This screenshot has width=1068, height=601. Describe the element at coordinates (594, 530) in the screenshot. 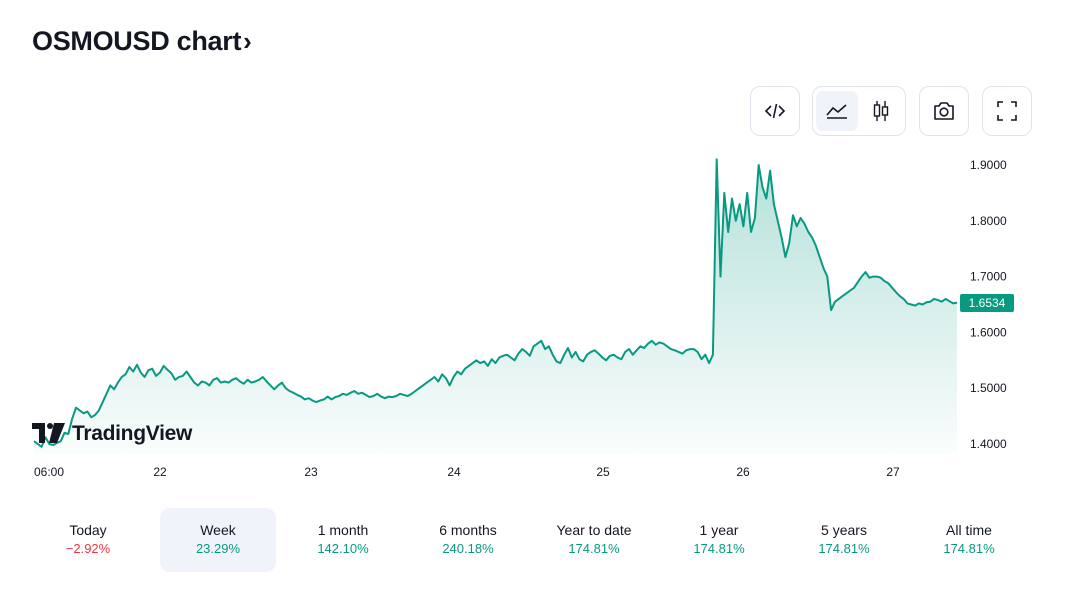

I see `period-label: Year to date` at that location.